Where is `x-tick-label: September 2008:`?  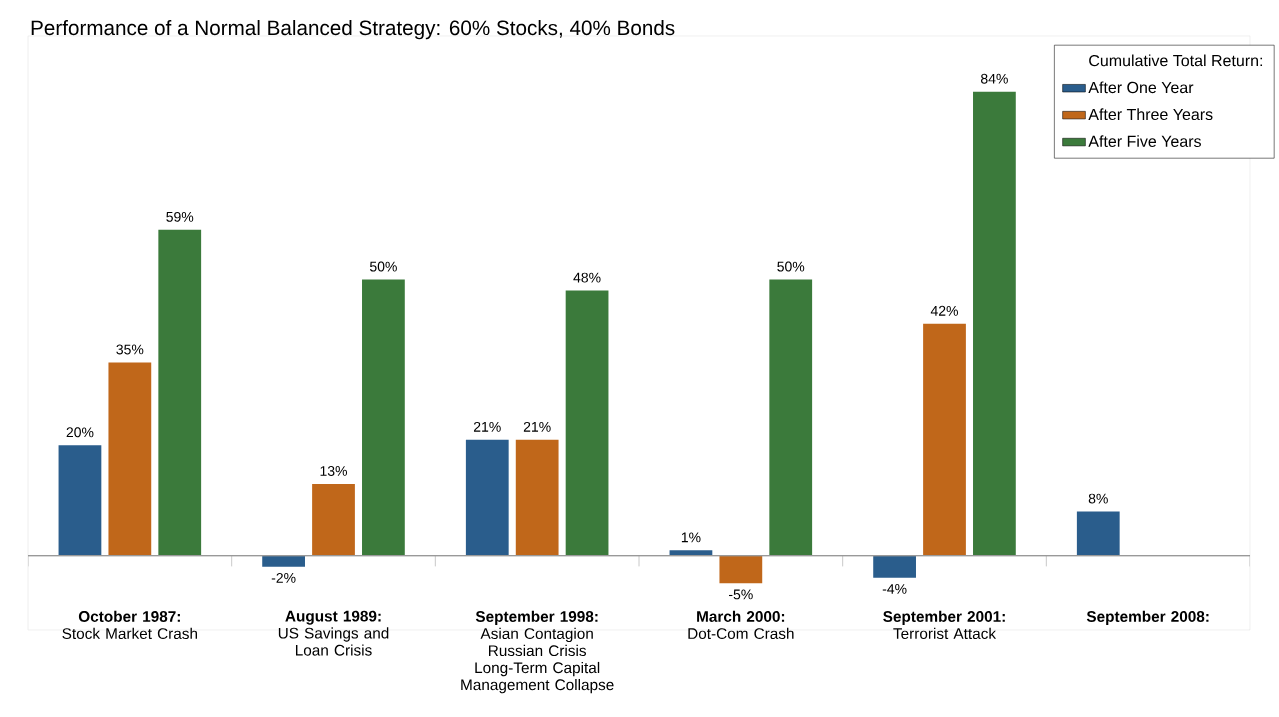
x-tick-label: September 2008: is located at coordinates (1147, 617).